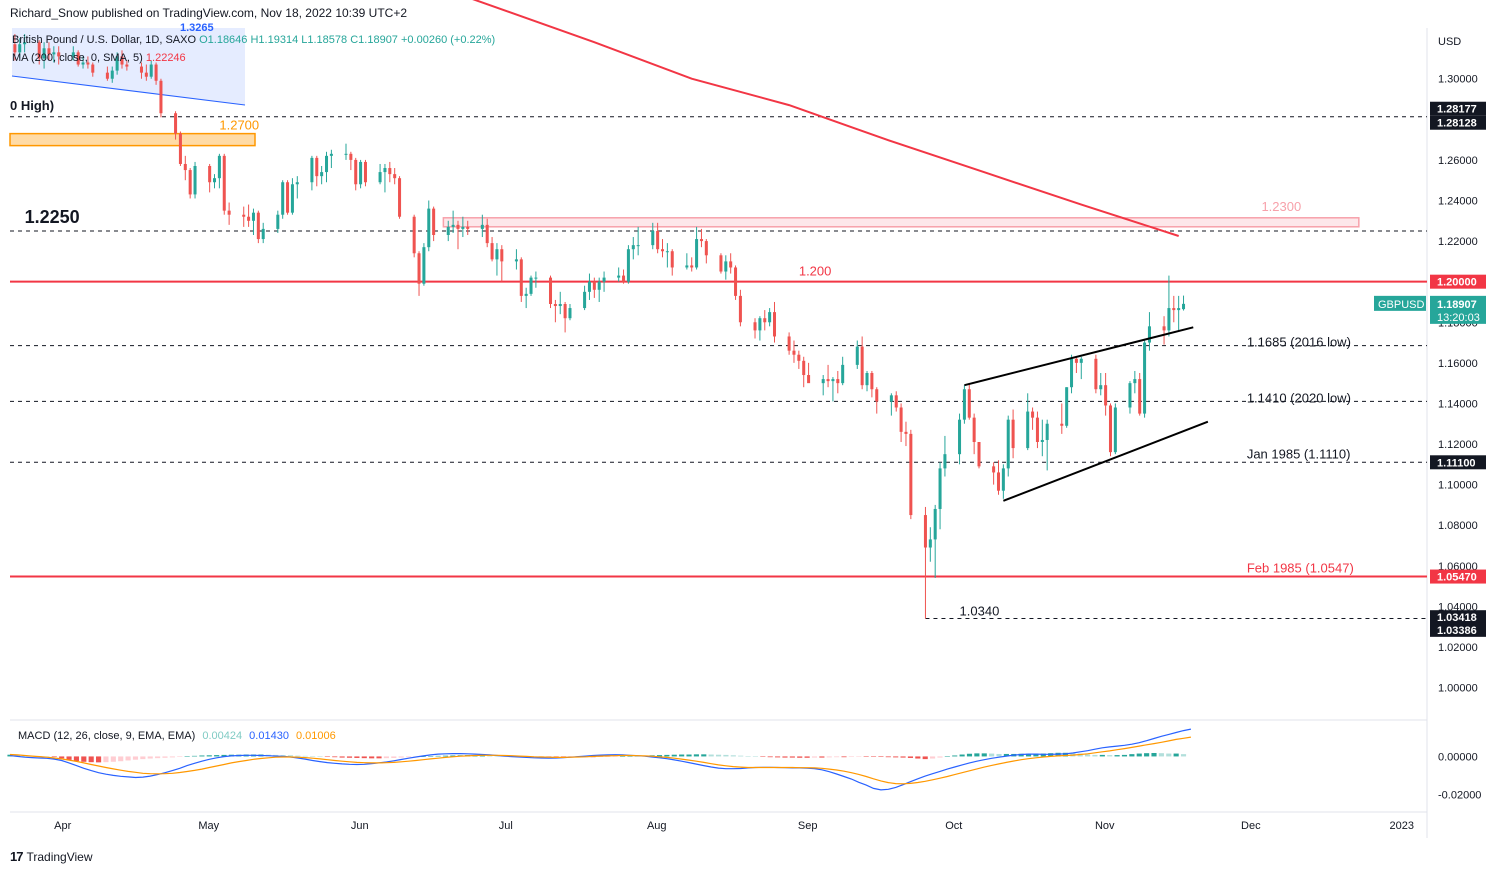 The image size is (1507, 874). I want to click on y-tick-label-14: 1.02000, so click(1458, 648).